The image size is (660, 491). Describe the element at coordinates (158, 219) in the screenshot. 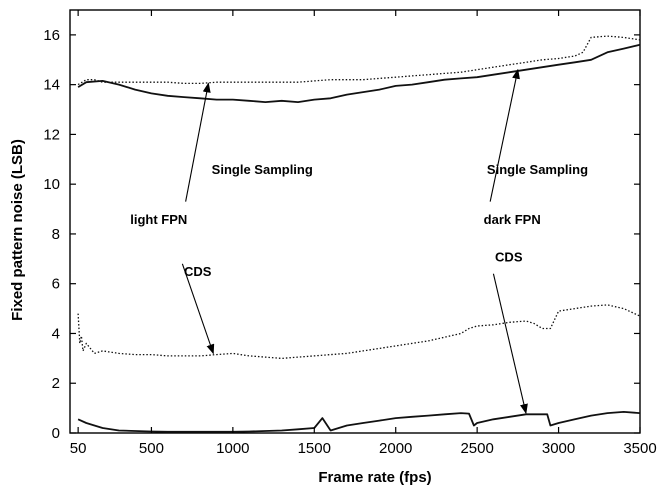

I see `annotation-label: light FPN` at that location.